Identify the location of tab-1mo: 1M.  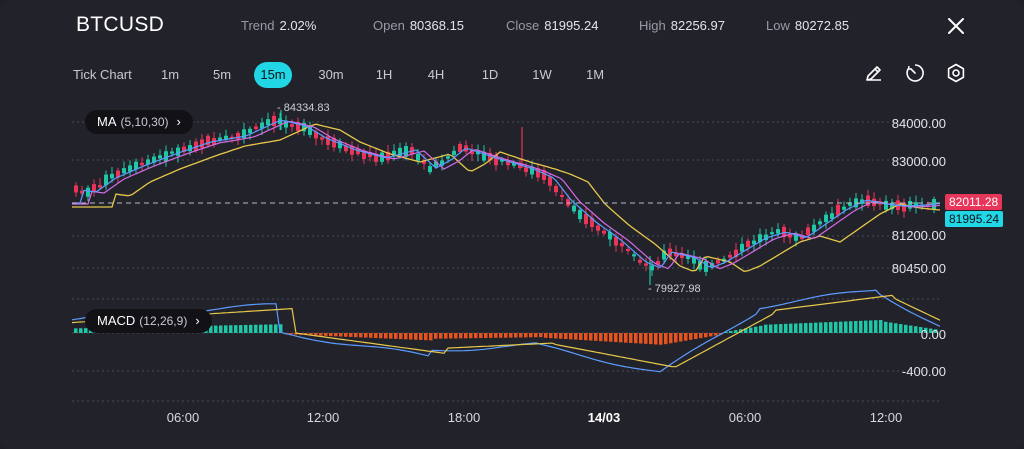
(595, 74).